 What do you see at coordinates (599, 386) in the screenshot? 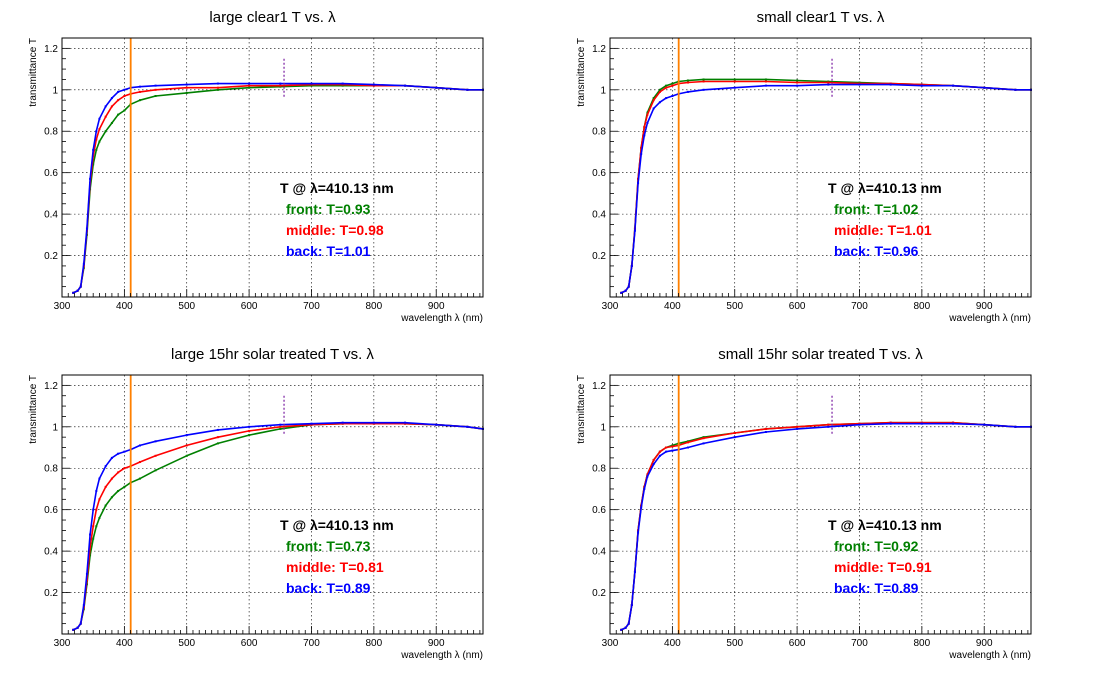
I see `y-tick-label: 1.2` at bounding box center [599, 386].